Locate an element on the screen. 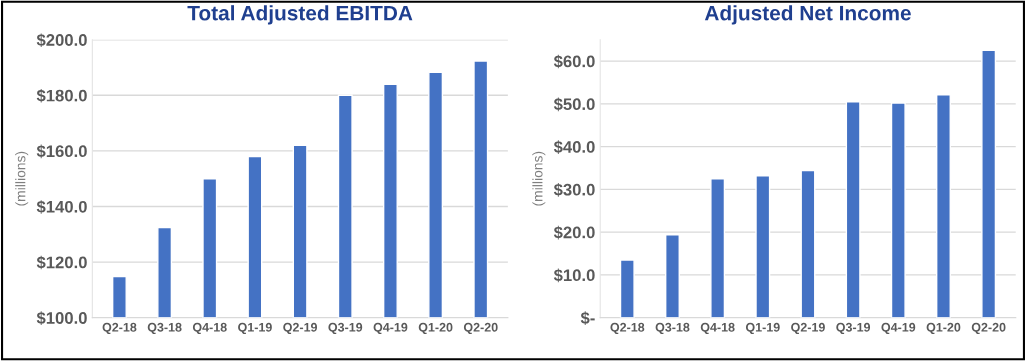 The height and width of the screenshot is (361, 1026). y-tick-label: $120.0 is located at coordinates (61, 262).